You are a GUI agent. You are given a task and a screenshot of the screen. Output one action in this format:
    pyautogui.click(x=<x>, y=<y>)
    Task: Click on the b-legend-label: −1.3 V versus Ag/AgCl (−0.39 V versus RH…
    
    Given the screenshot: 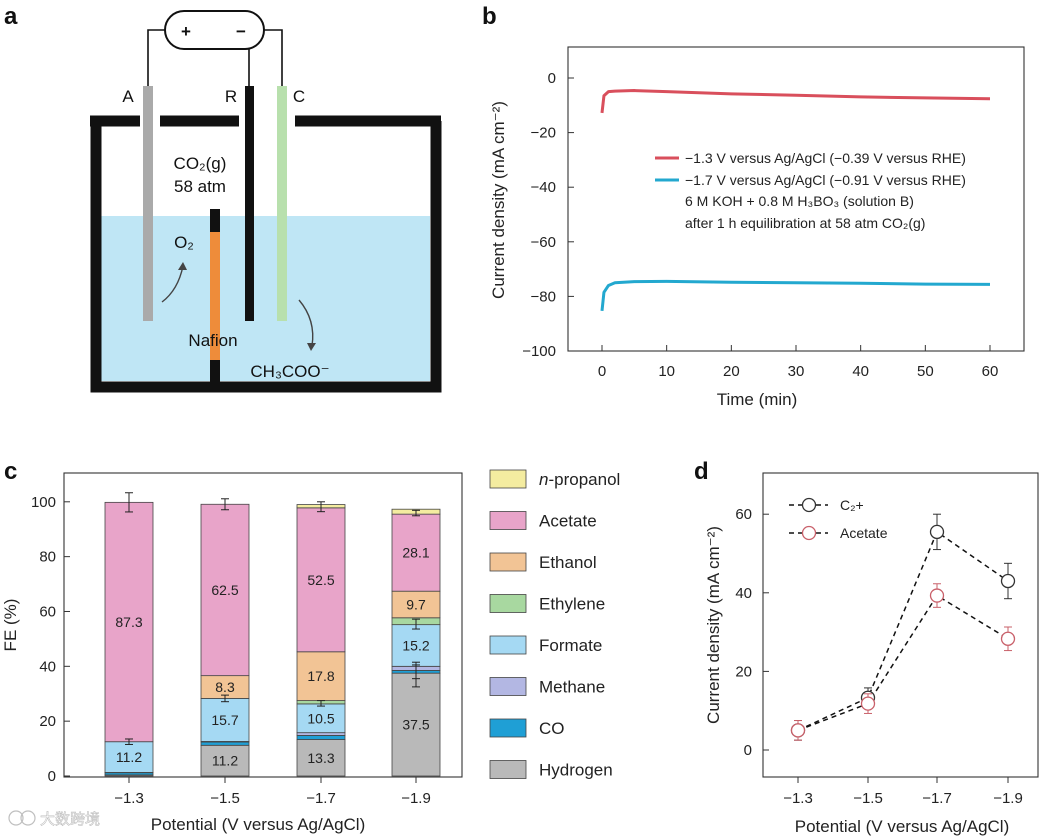 What is the action you would take?
    pyautogui.click(x=825, y=158)
    